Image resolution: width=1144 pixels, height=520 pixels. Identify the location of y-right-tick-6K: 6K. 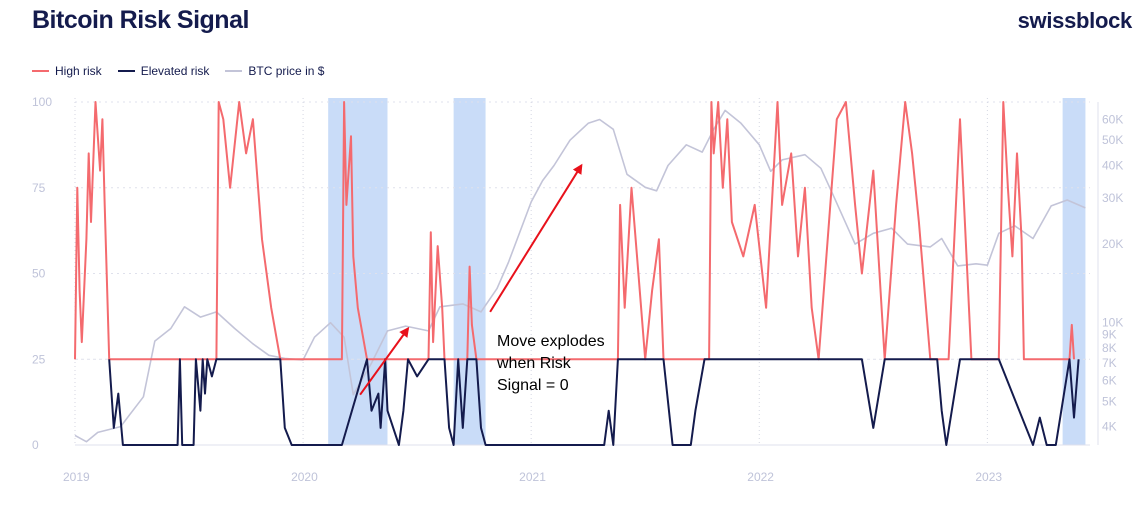
(1109, 381).